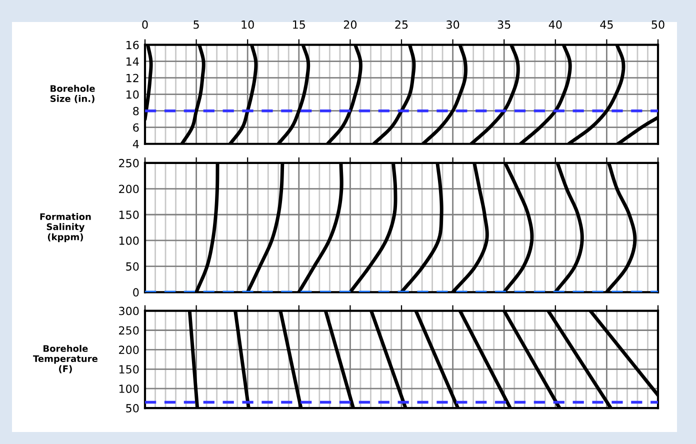  I want to click on y-tick-label: 6, so click(136, 127).